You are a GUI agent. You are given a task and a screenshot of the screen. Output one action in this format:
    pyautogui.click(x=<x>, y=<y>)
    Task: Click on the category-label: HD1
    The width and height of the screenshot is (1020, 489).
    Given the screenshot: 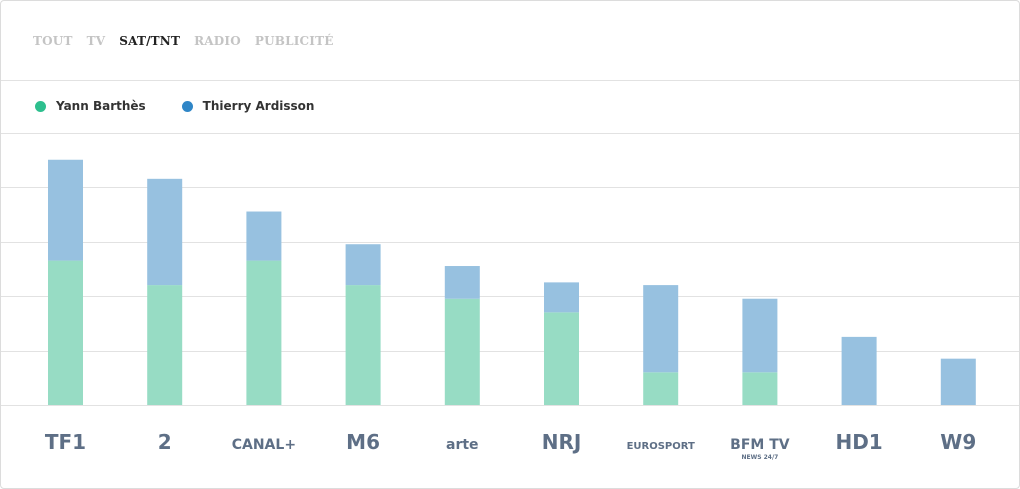 What is the action you would take?
    pyautogui.click(x=858, y=442)
    